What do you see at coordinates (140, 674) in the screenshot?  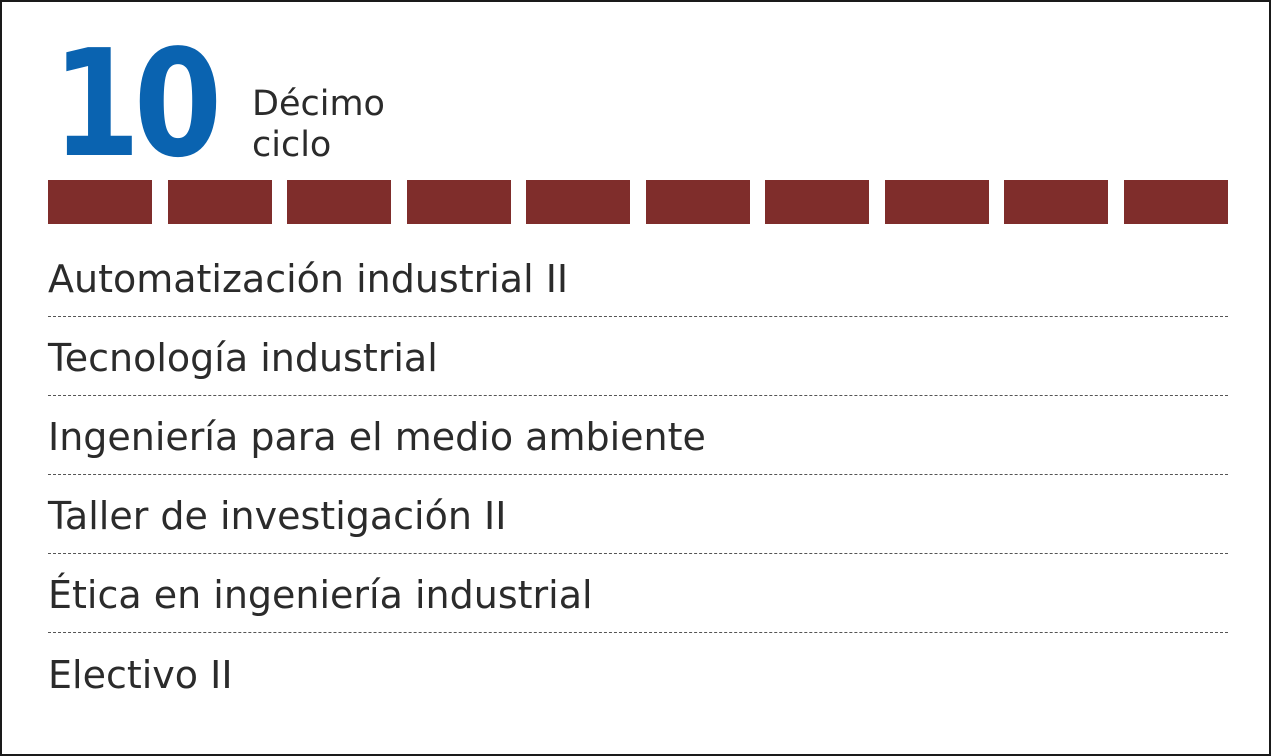 I see `course-item: Electivo II` at bounding box center [140, 674].